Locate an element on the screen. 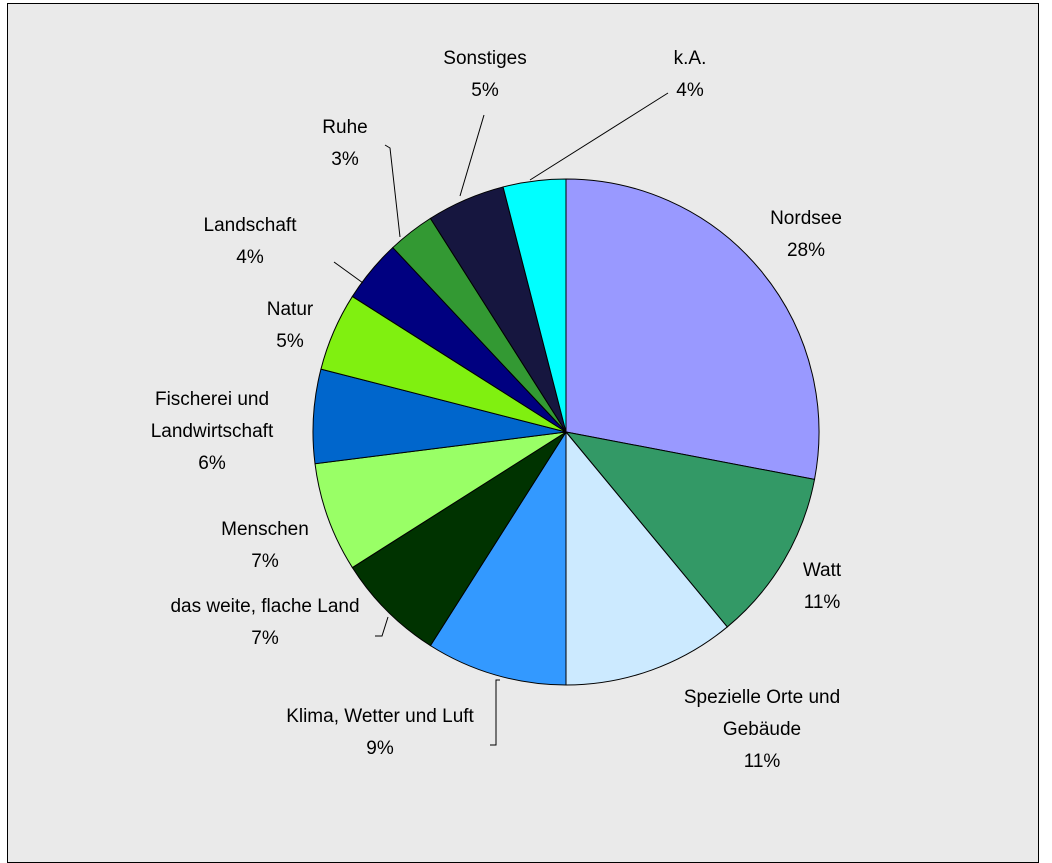  category-label: Menschen is located at coordinates (265, 529).